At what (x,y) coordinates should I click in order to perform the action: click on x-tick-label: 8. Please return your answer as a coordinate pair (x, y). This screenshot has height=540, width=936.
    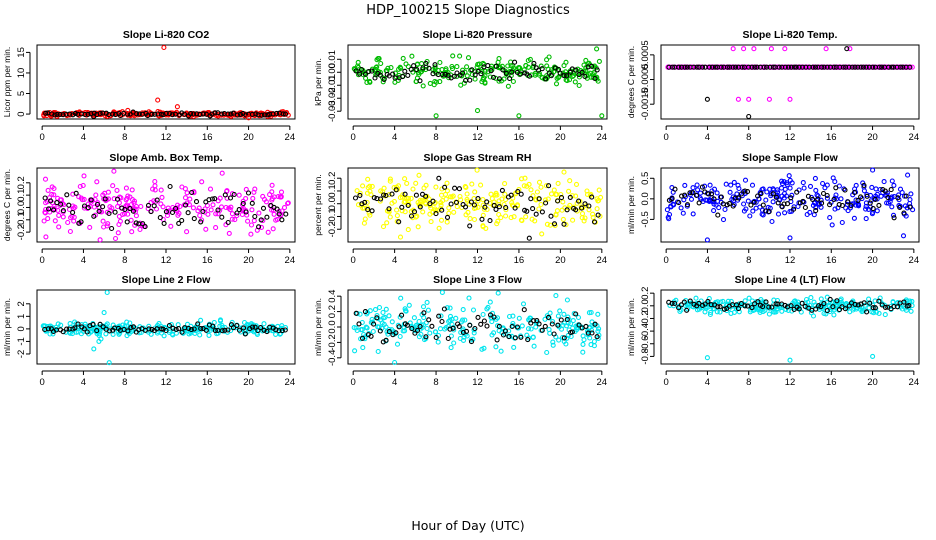
    Looking at the image, I should click on (435, 260).